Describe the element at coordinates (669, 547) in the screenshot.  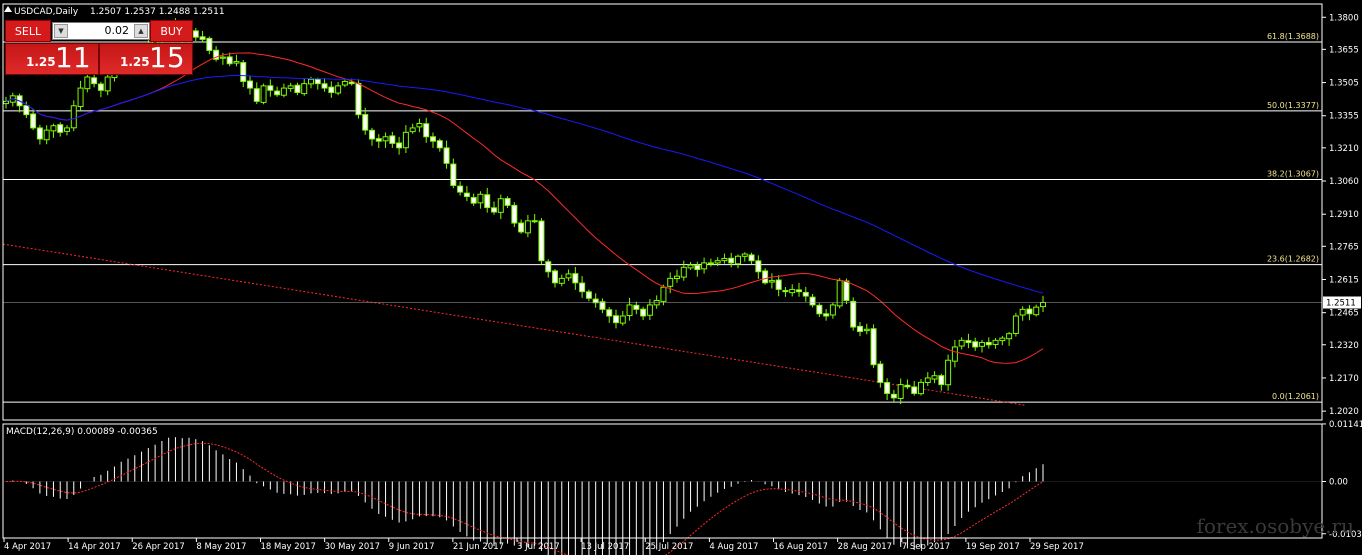
I see `x-tick-label: 25 Jul 2017` at that location.